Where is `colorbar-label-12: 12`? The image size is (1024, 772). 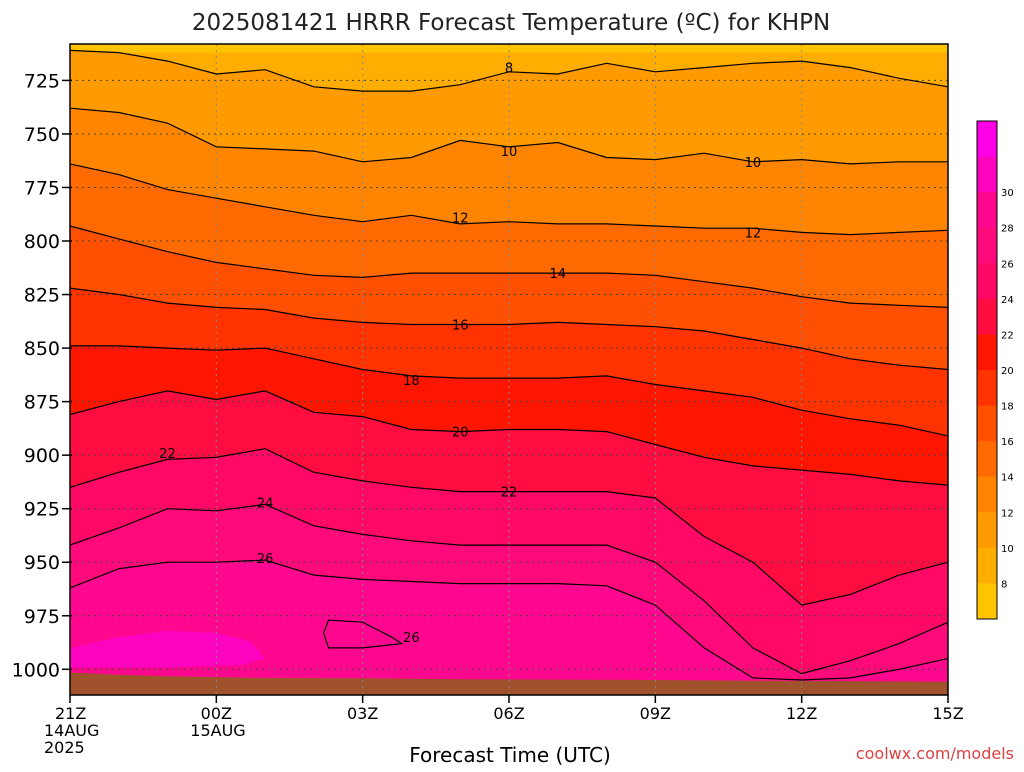
colorbar-label-12: 12 is located at coordinates (1007, 513).